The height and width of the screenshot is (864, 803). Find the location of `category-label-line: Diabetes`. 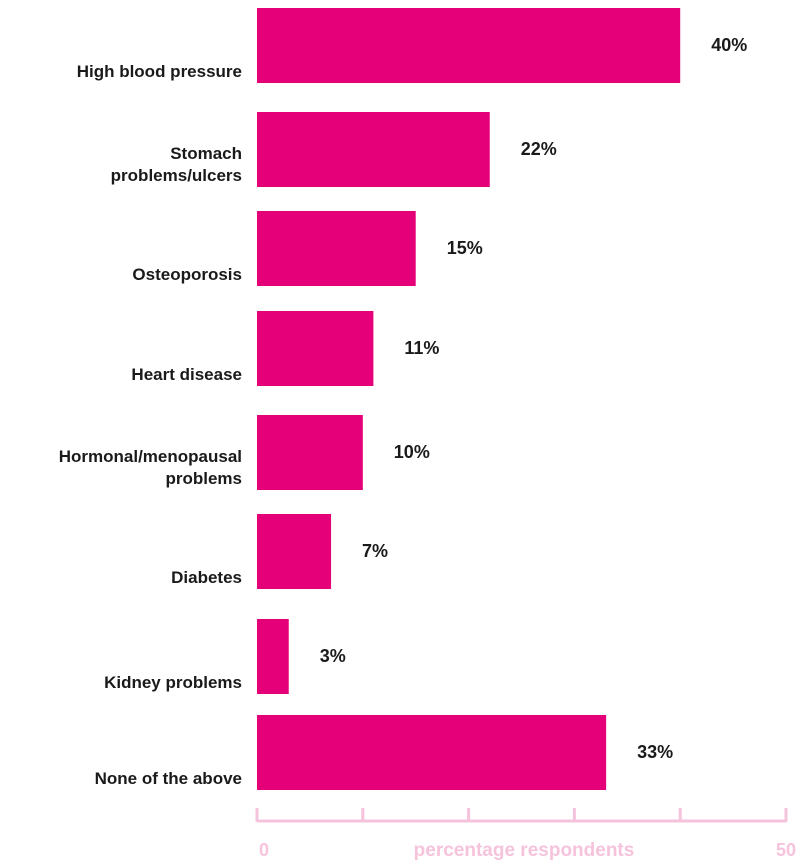

category-label-line: Diabetes is located at coordinates (206, 577).